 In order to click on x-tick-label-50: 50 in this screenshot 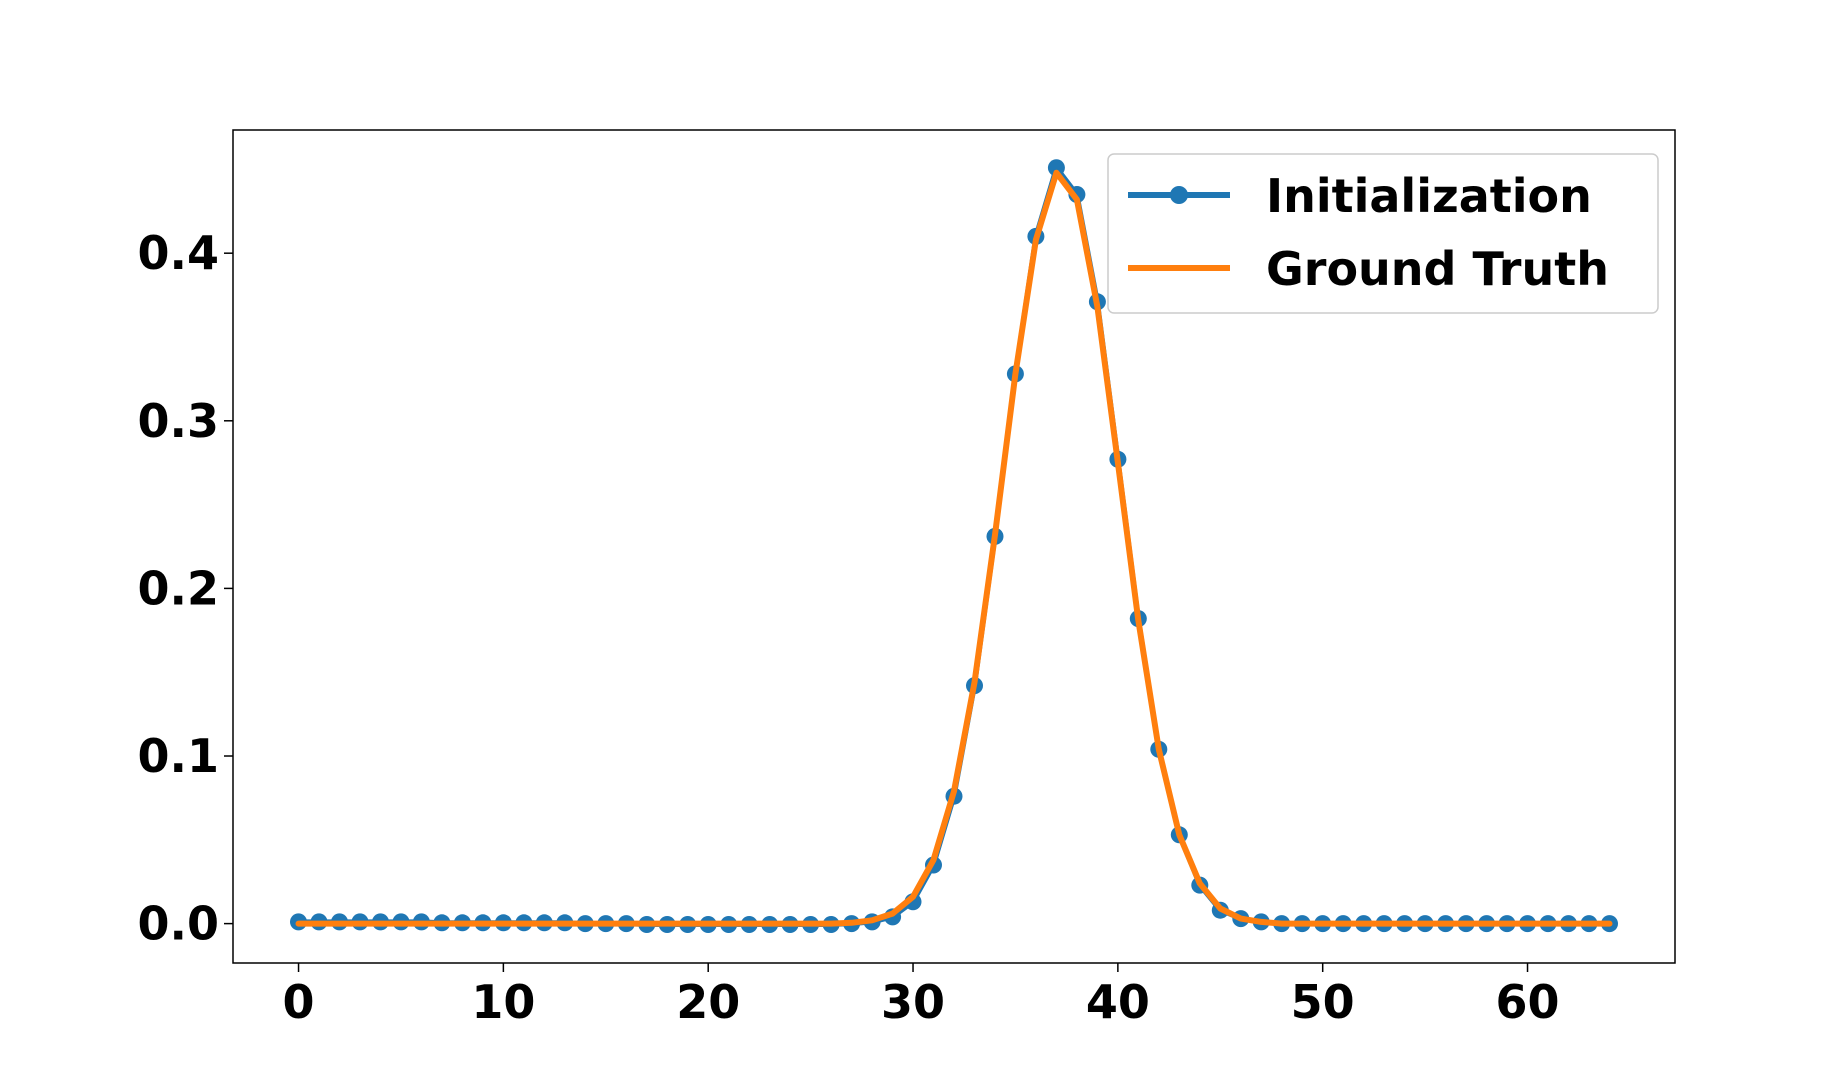, I will do `click(1323, 1002)`.